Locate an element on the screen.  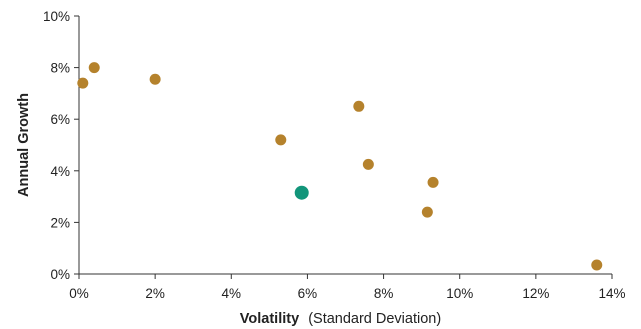
x-tick-label: 0% is located at coordinates (79, 293).